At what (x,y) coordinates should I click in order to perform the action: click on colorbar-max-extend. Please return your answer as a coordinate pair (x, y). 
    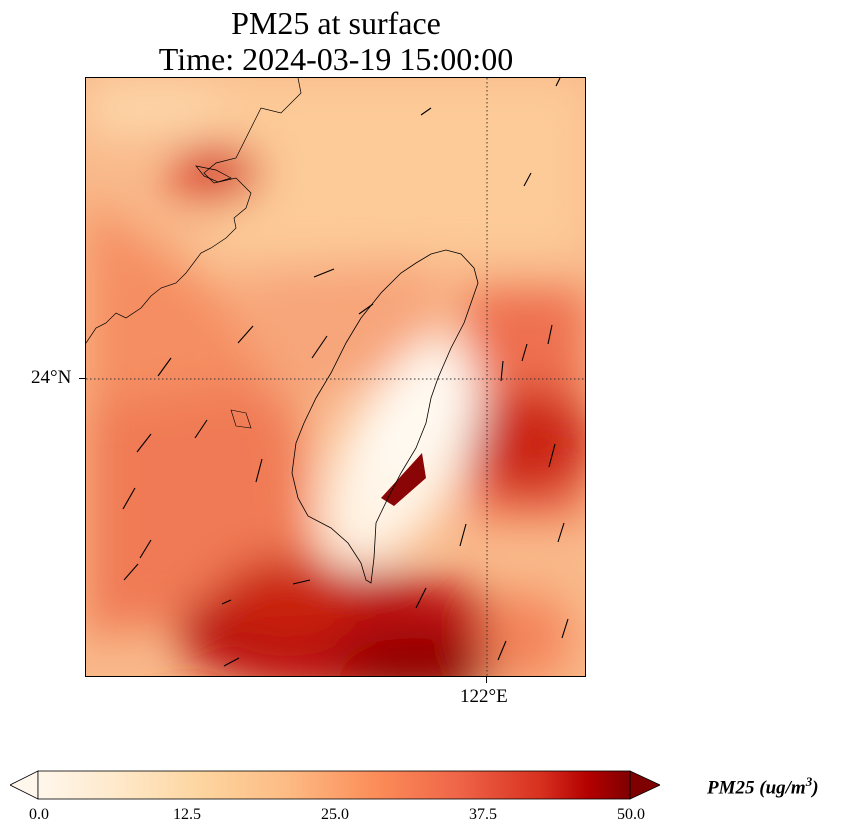
    Looking at the image, I should click on (644, 785).